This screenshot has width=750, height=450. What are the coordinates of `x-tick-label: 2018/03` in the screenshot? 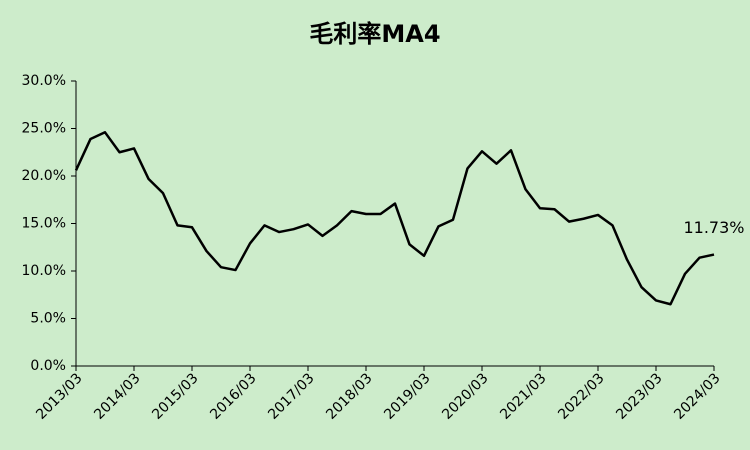 It's located at (349, 396).